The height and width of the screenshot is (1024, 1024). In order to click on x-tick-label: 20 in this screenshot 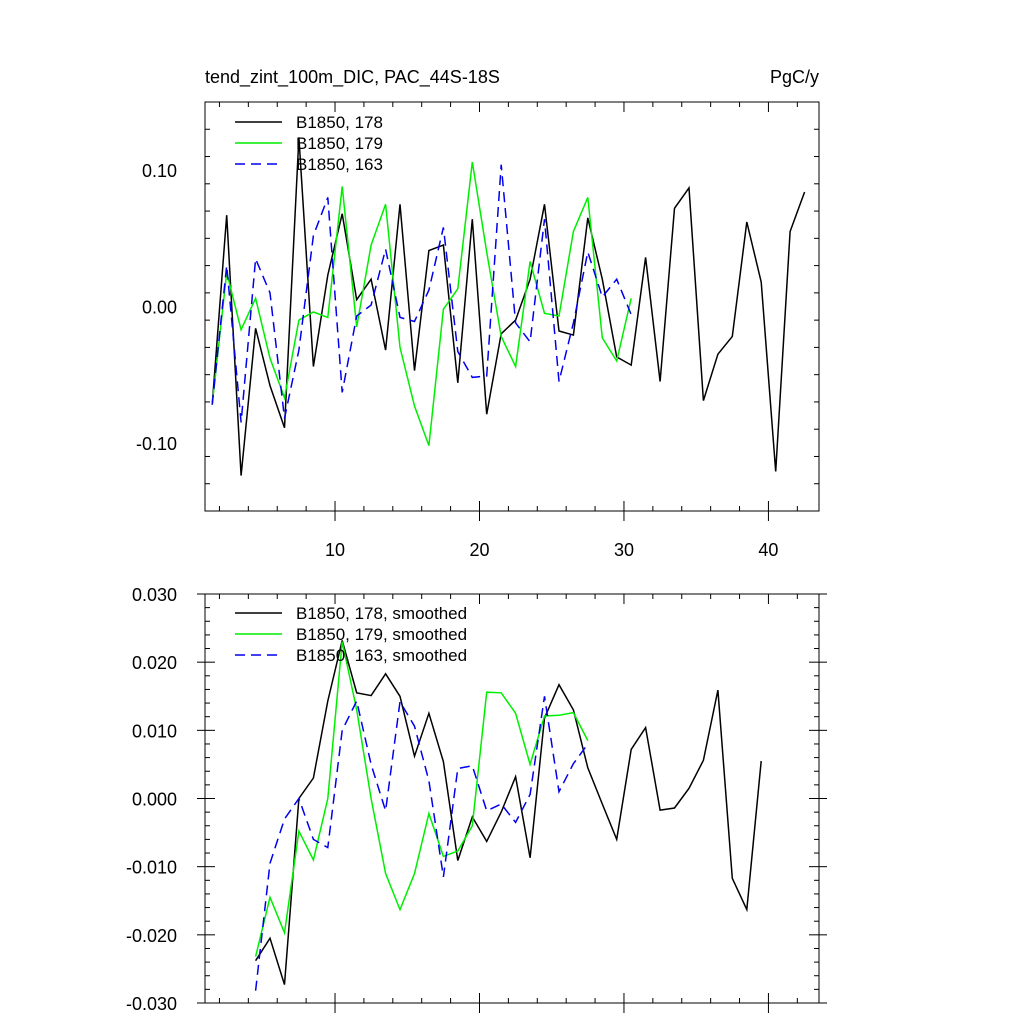, I will do `click(479, 550)`.